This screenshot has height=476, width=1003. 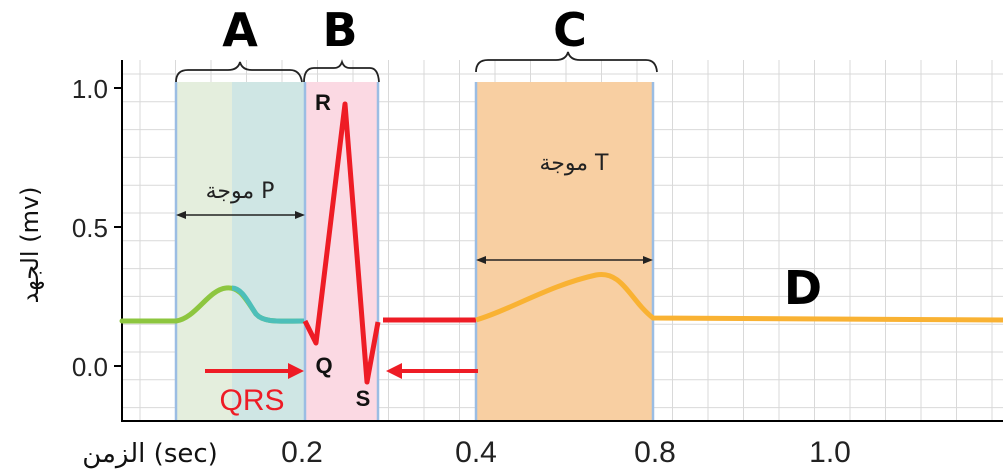 I want to click on p-region-teal, so click(x=269, y=252).